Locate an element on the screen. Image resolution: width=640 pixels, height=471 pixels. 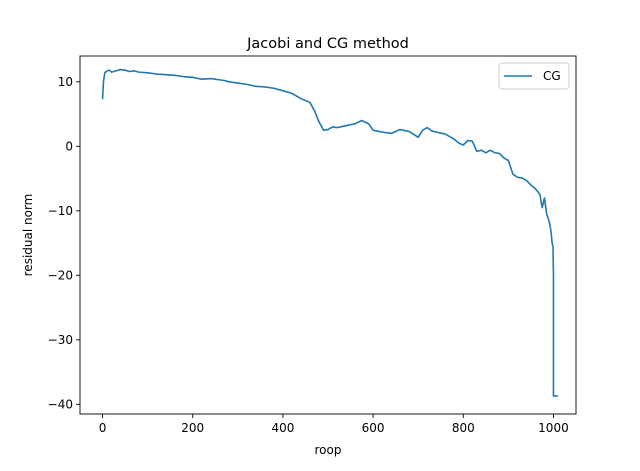
x-tick-label: 400 is located at coordinates (282, 428).